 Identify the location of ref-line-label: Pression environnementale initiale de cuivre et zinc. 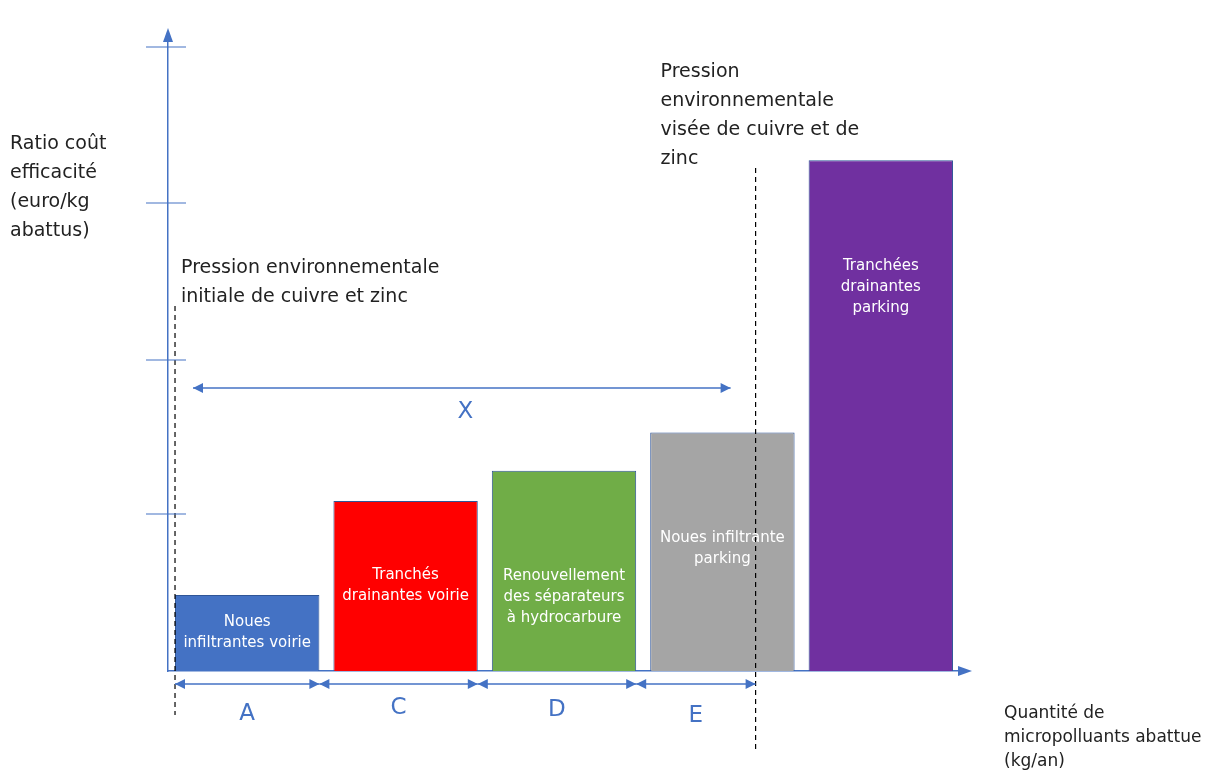
(311, 281).